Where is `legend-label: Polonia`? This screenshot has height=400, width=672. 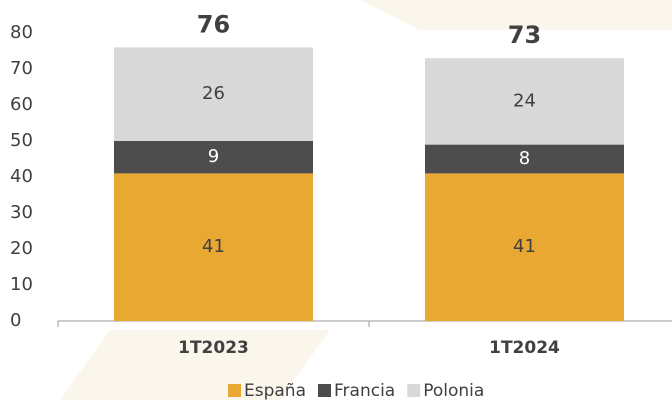
legend-label: Polonia is located at coordinates (453, 390).